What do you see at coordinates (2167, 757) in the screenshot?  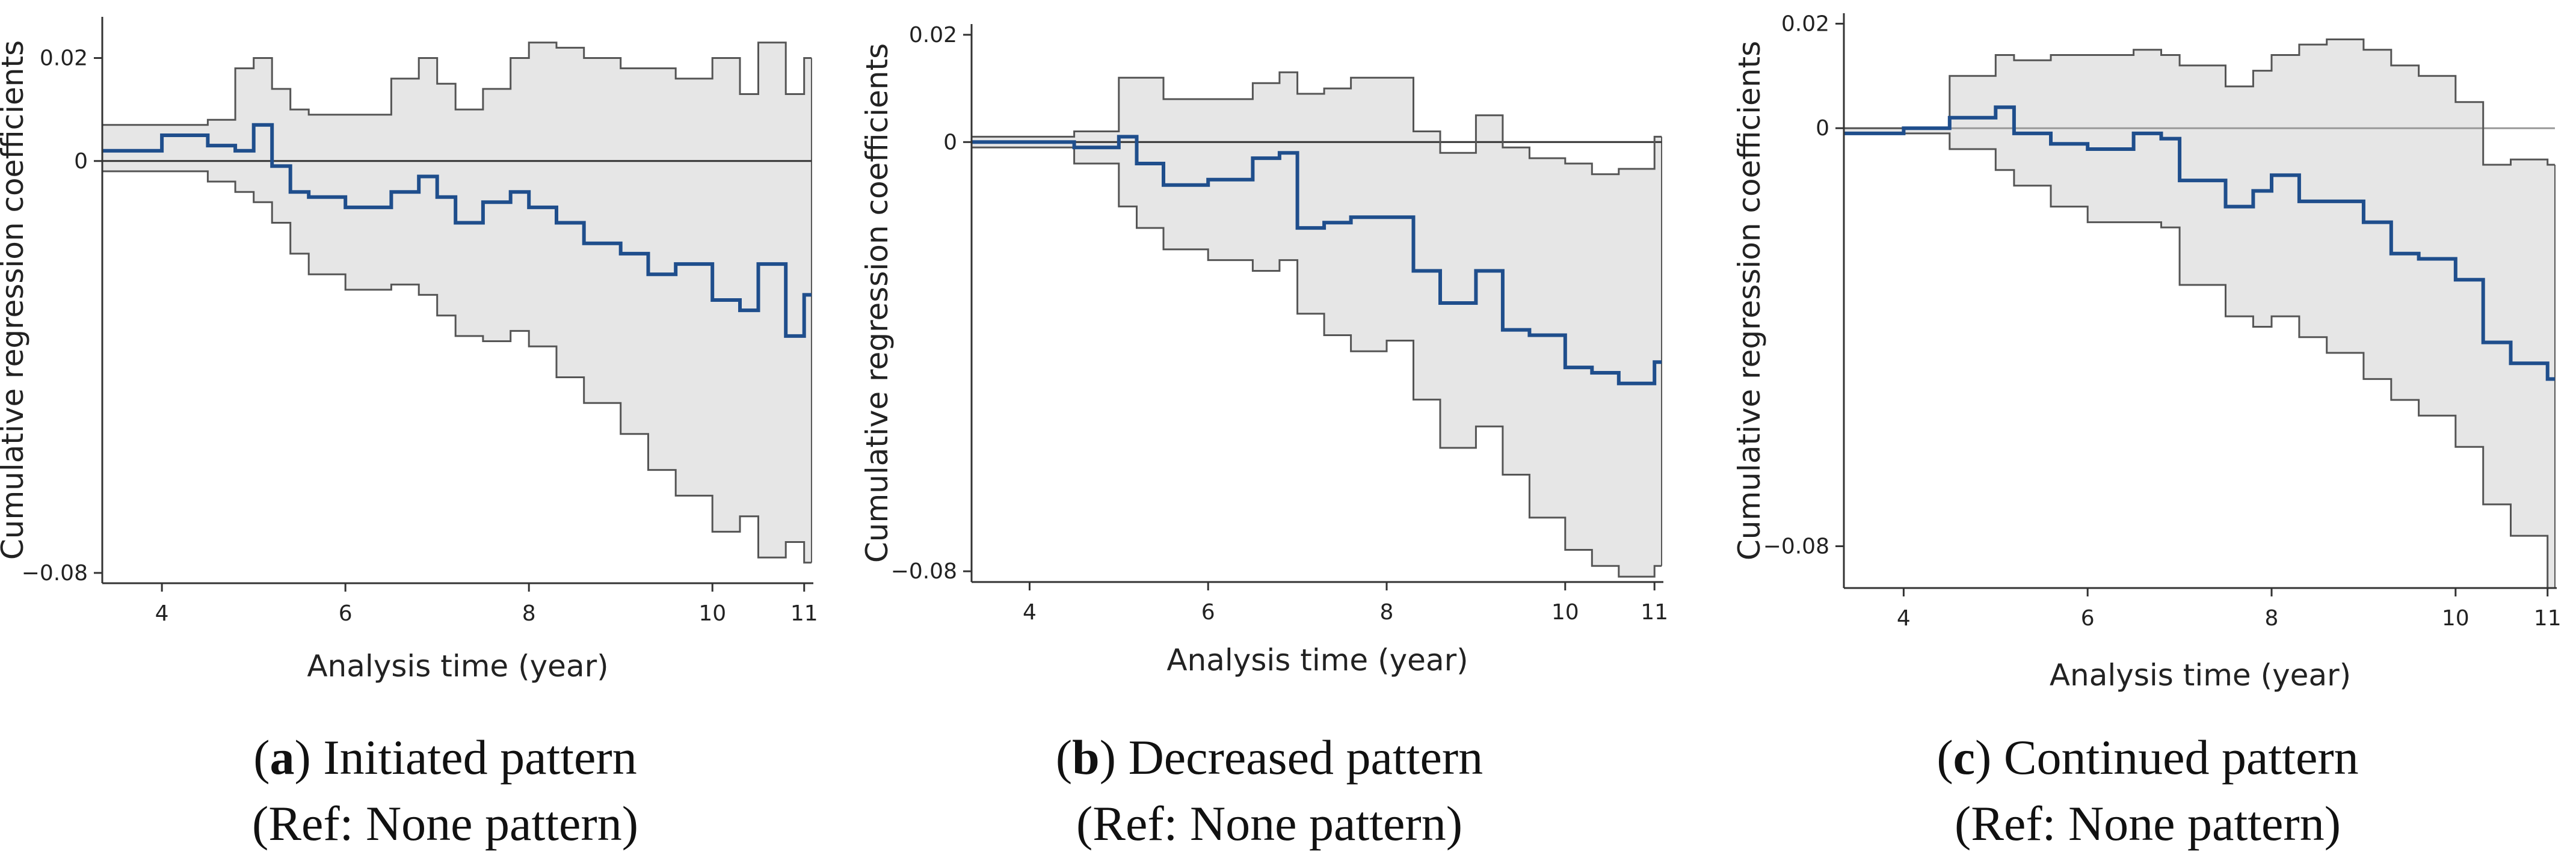 I see `caption-c-text: ) Continued pattern` at bounding box center [2167, 757].